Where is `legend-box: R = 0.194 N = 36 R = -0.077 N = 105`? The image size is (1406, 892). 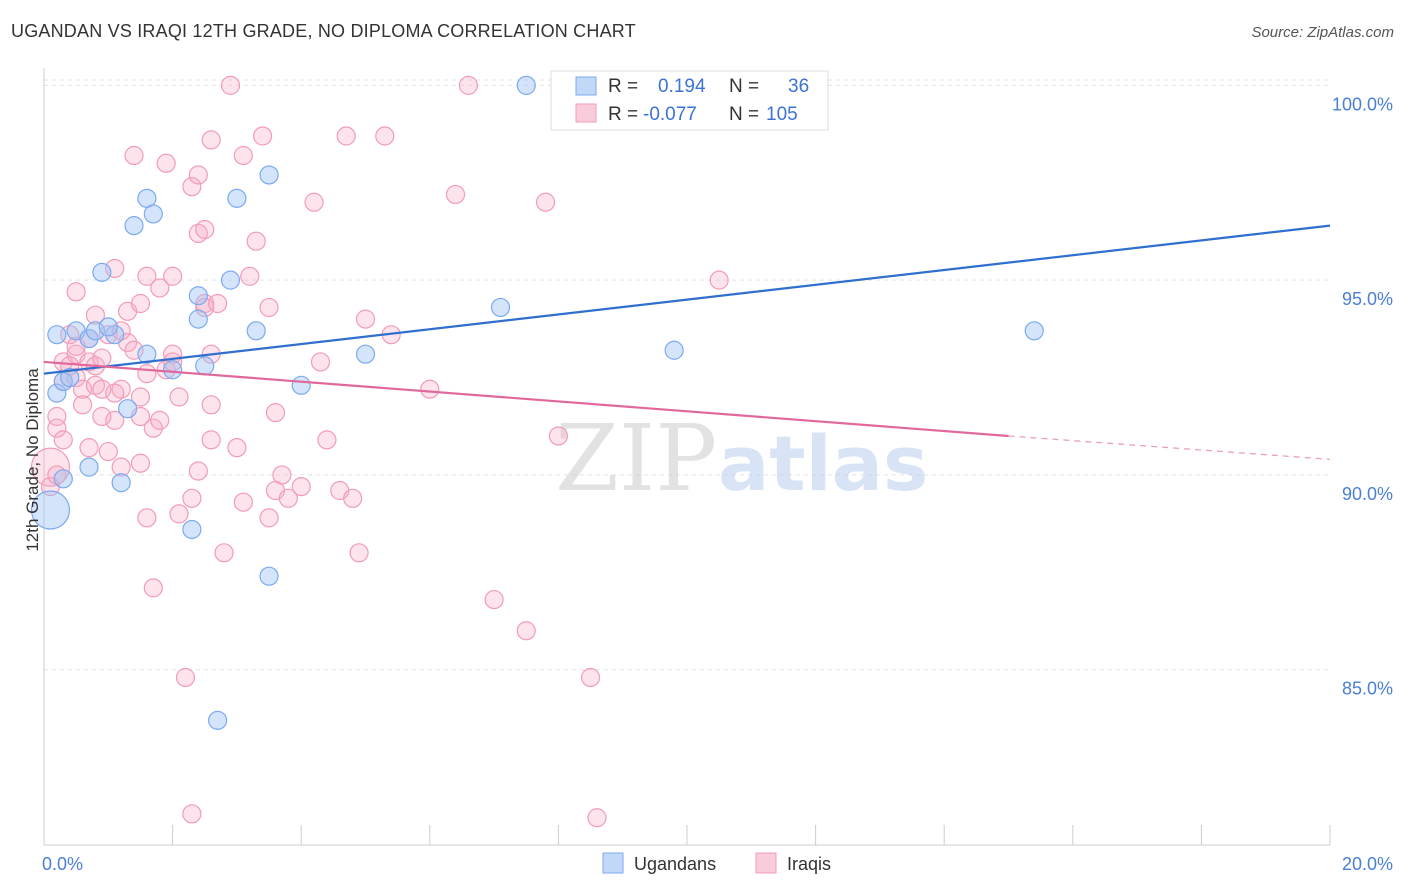
legend-box: R = 0.194 N = 36 R = -0.077 N = 105 is located at coordinates (689, 100).